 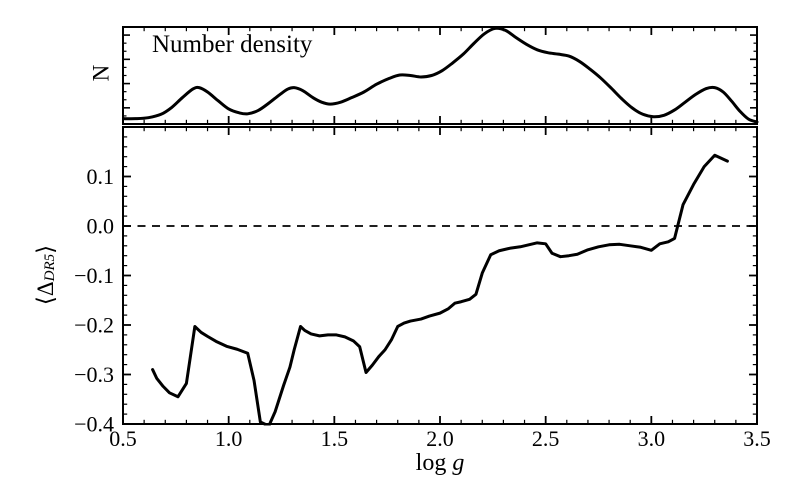 I want to click on x-axis-label: log g, so click(x=440, y=463).